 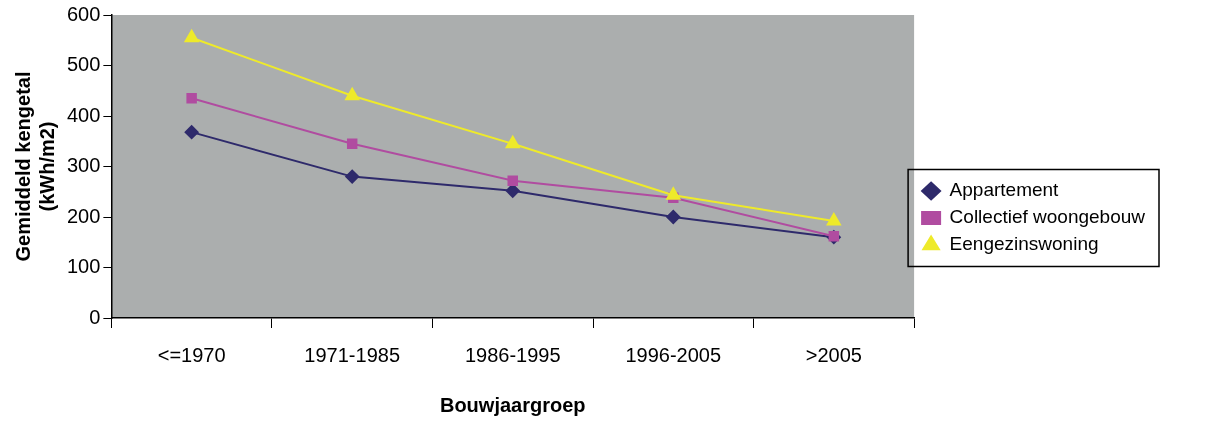 What do you see at coordinates (83, 215) in the screenshot?
I see `y-tick-label: 200` at bounding box center [83, 215].